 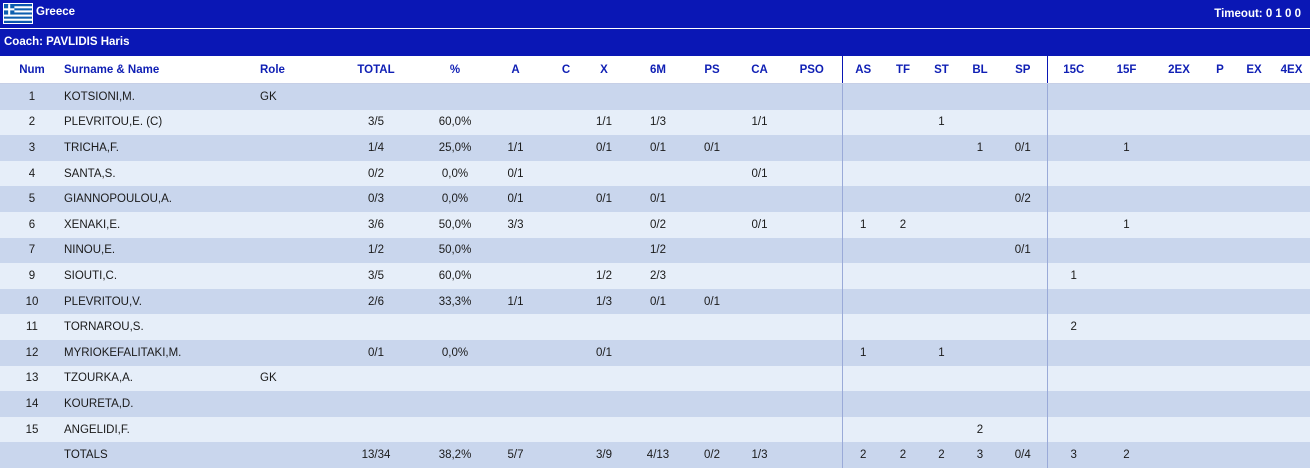 What do you see at coordinates (658, 224) in the screenshot?
I see `cell-6m: 0/2` at bounding box center [658, 224].